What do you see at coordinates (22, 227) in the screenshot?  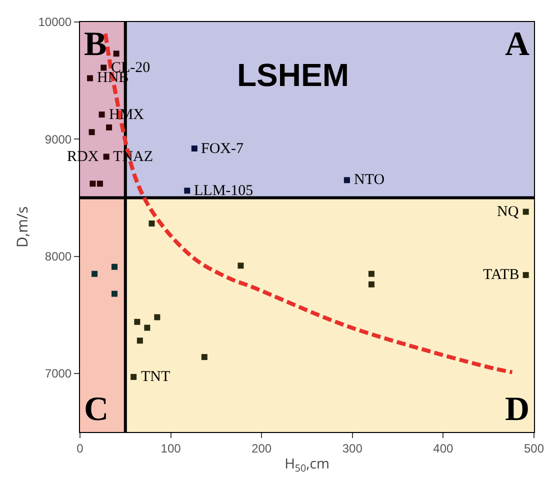 I see `y-axis-title: D,m/s` at bounding box center [22, 227].